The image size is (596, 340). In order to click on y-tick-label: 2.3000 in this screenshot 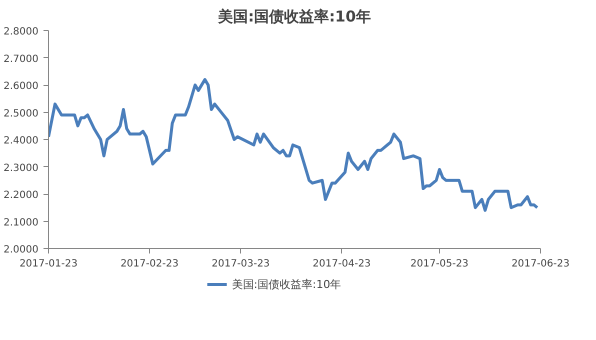, I will do `click(21, 168)`.